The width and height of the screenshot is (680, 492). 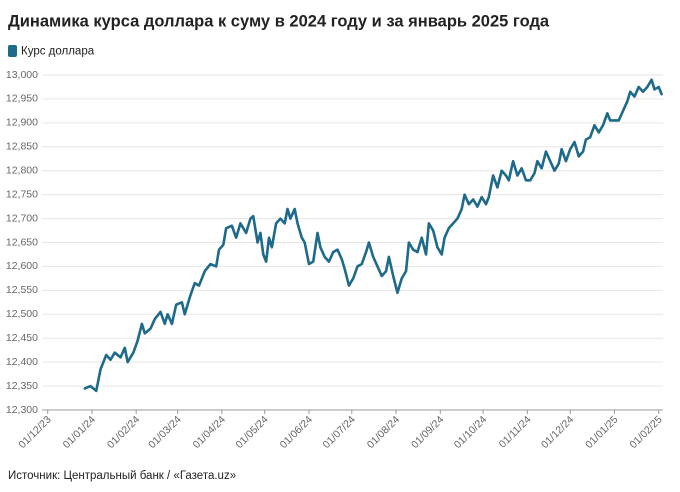 I want to click on x-tick-label: 01/12/23, so click(x=34, y=431).